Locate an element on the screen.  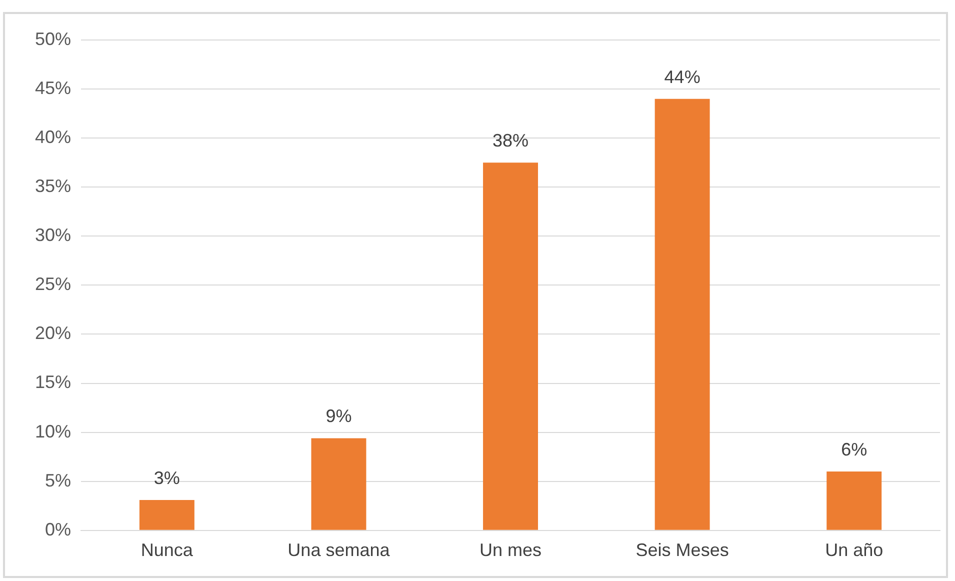
y-tick-label: 50% is located at coordinates (53, 38).